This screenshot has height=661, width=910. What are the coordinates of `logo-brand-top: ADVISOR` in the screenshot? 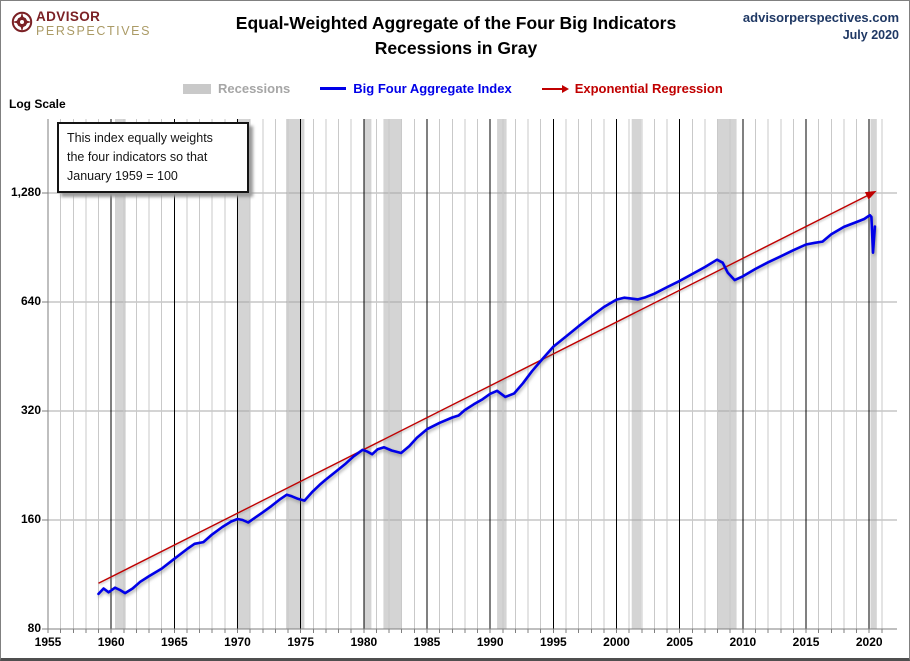 It's located at (68, 16).